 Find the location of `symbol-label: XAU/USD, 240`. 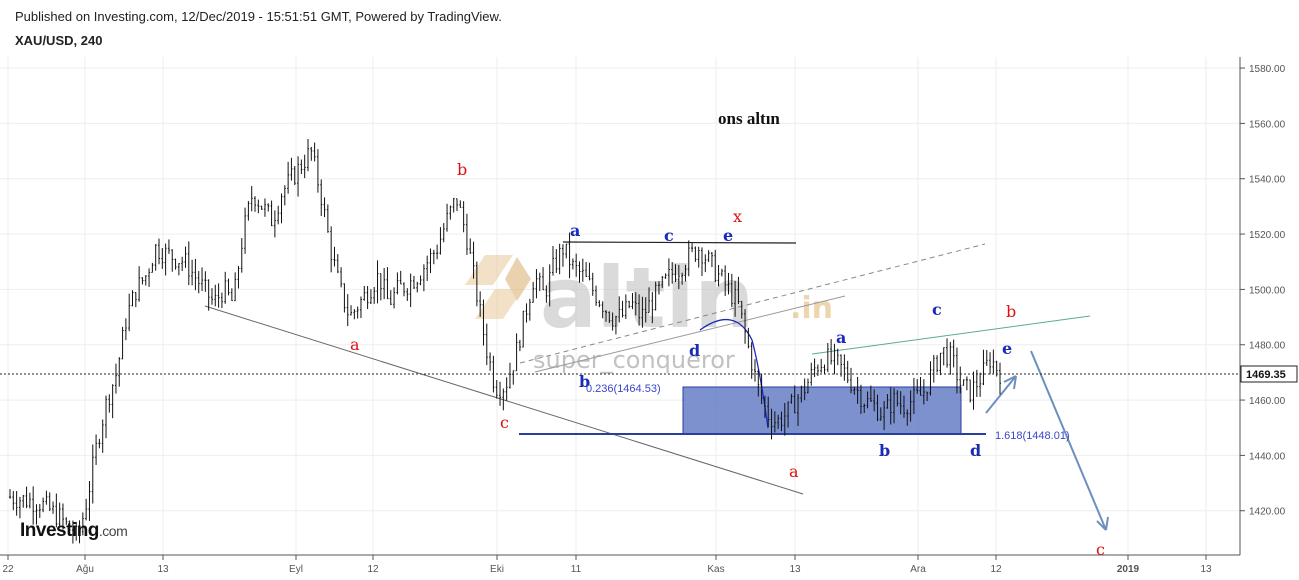

symbol-label: XAU/USD, 240 is located at coordinates (59, 40).